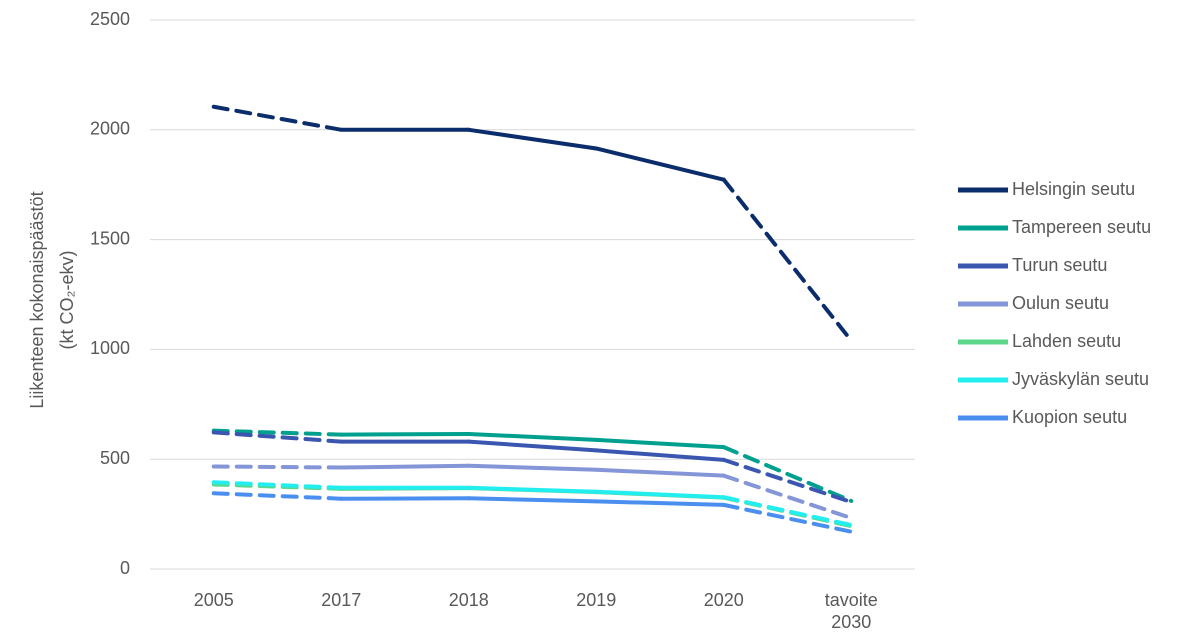 The height and width of the screenshot is (635, 1203). Describe the element at coordinates (110, 238) in the screenshot. I see `y-tick-label: 1500` at that location.